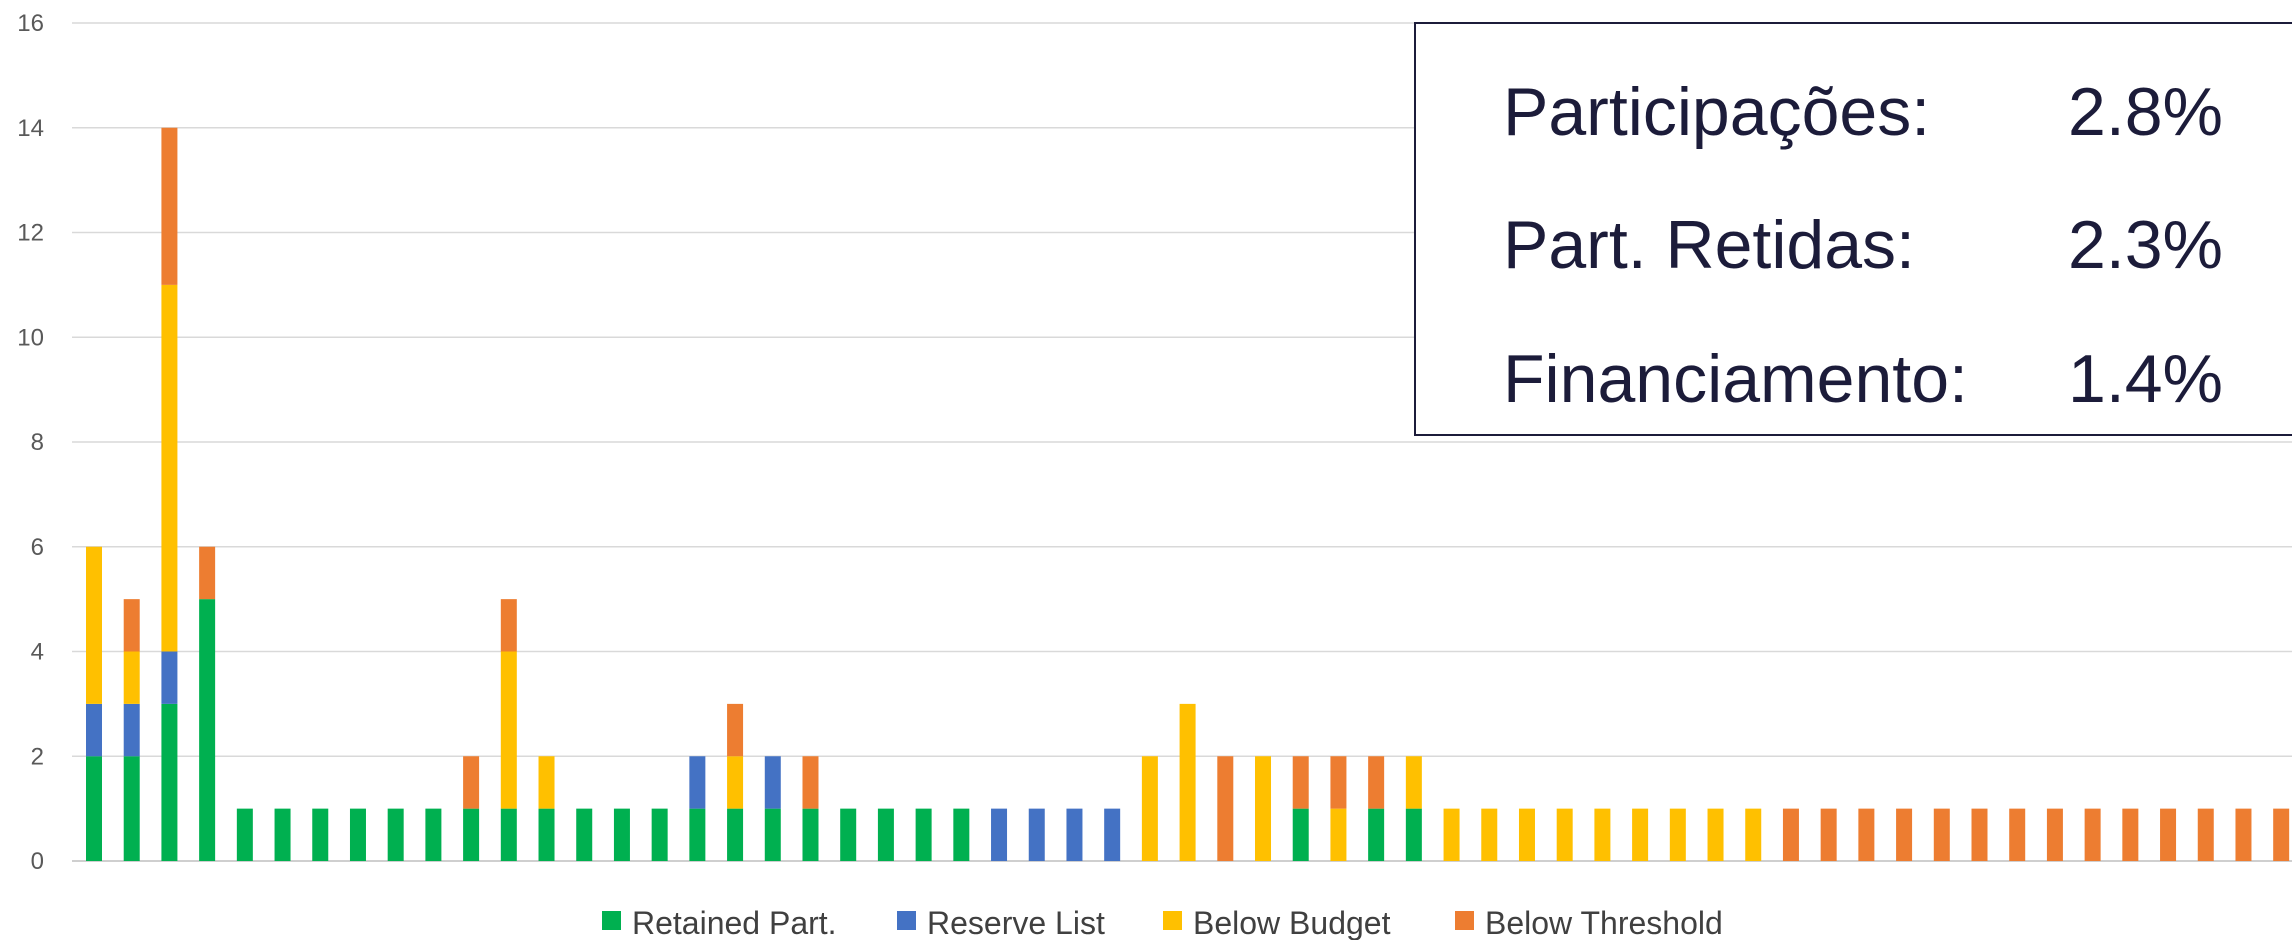 The width and height of the screenshot is (2292, 940). Describe the element at coordinates (30, 128) in the screenshot. I see `y-tick-label: 14` at that location.